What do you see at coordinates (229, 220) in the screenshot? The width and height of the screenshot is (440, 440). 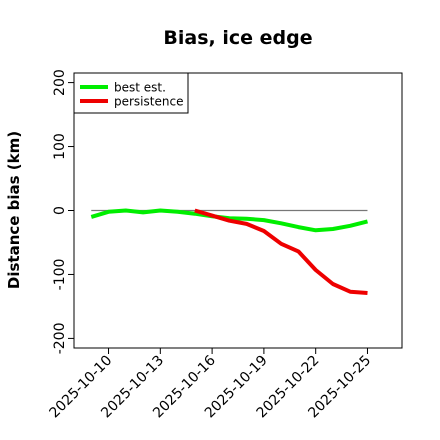 I see `series-line-best-est` at bounding box center [229, 220].